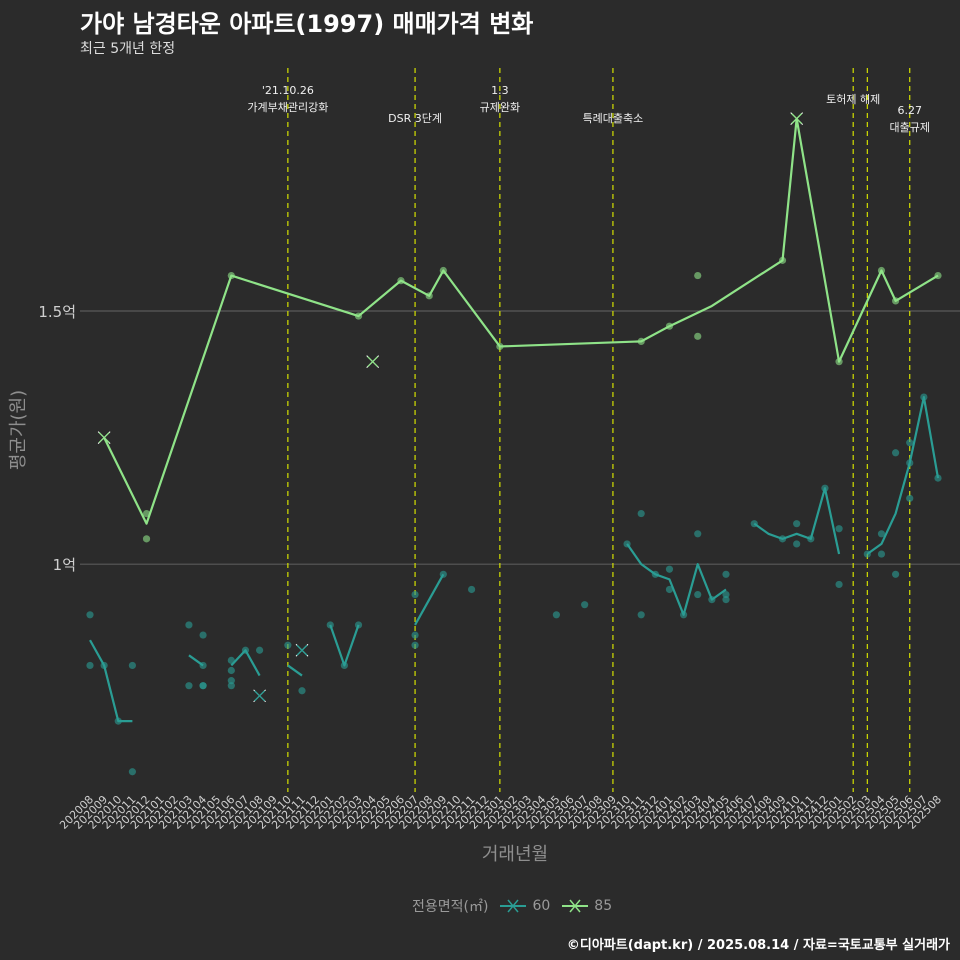 The height and width of the screenshot is (960, 960). Describe the element at coordinates (909, 110) in the screenshot. I see `event-label: 6.27` at that location.